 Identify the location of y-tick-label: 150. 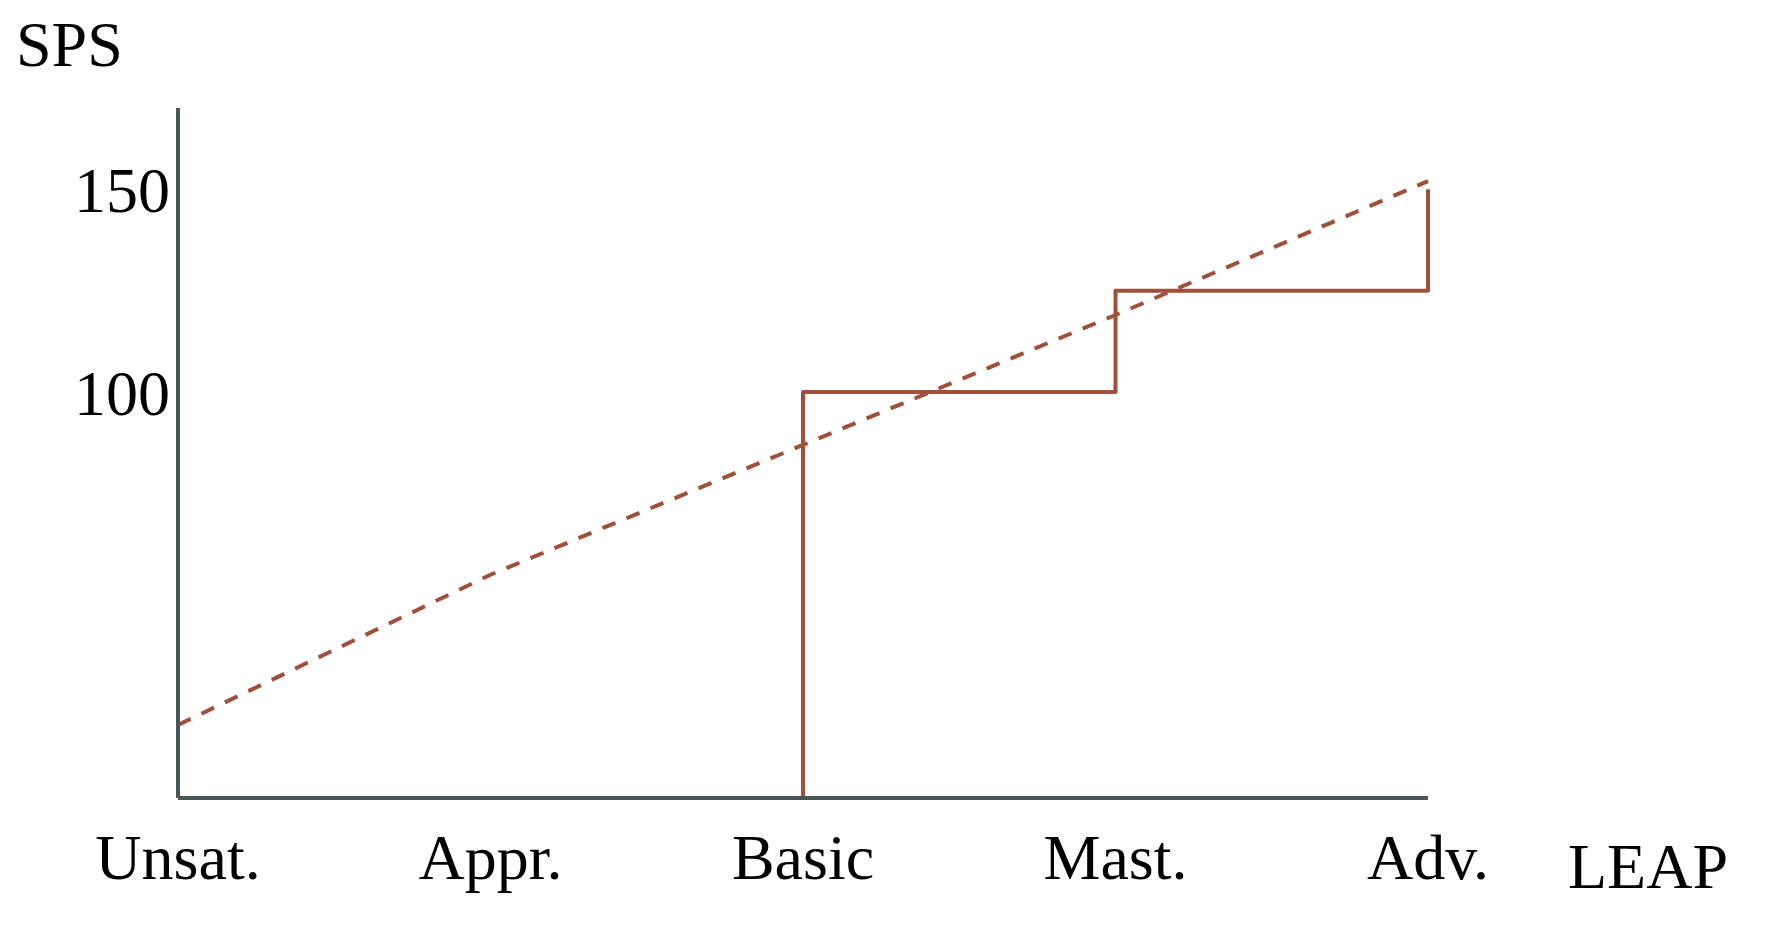
(122, 190).